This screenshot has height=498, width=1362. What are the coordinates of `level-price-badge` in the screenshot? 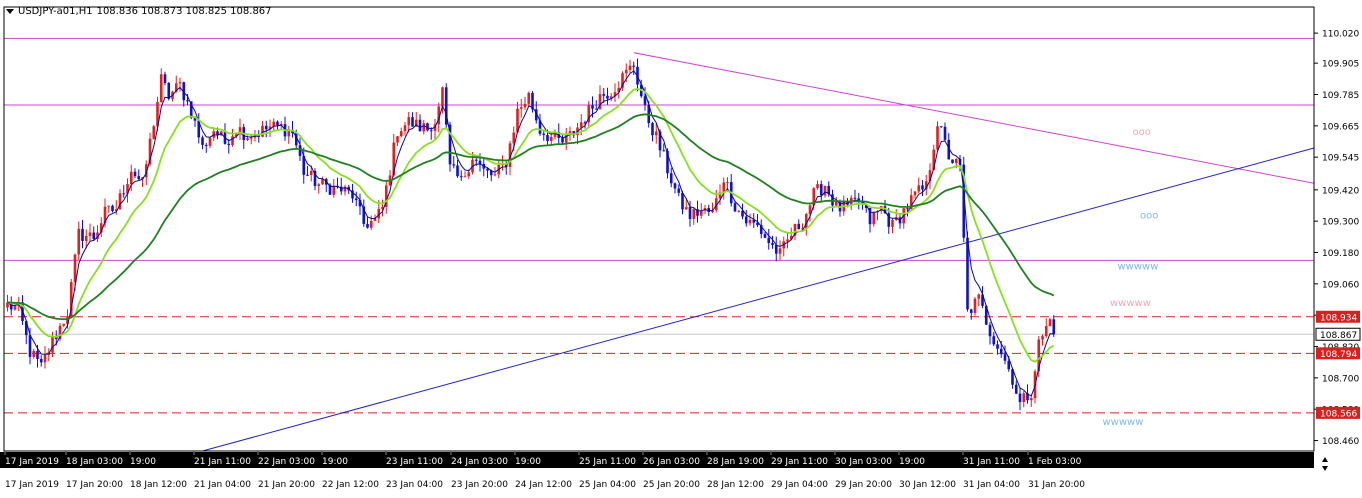 It's located at (1338, 353).